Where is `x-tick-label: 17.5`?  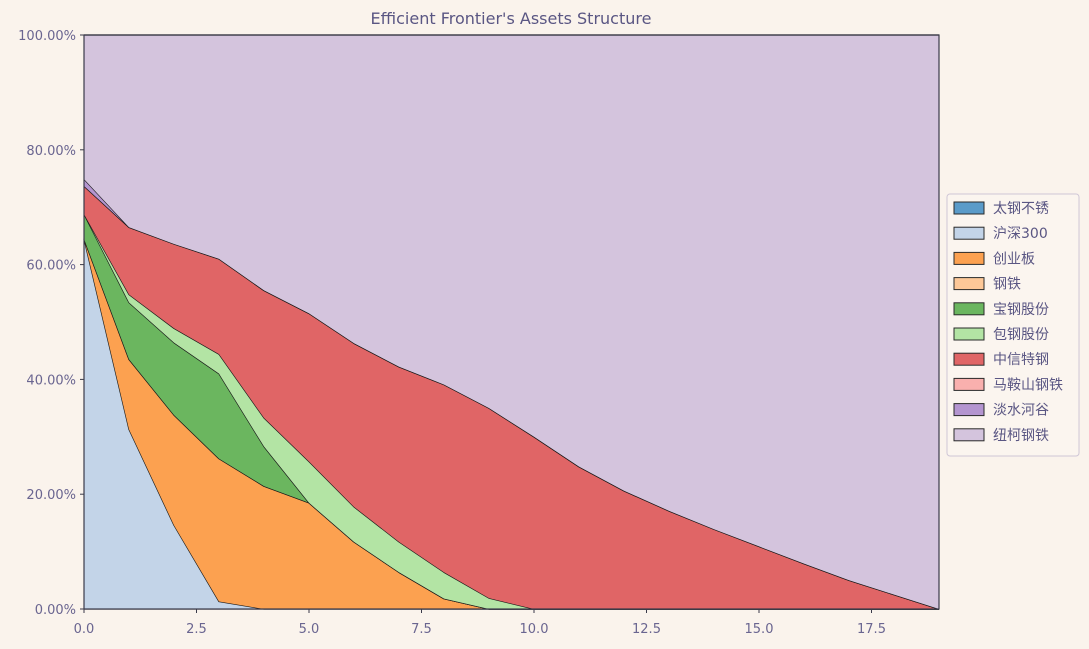 x-tick-label: 17.5 is located at coordinates (871, 629).